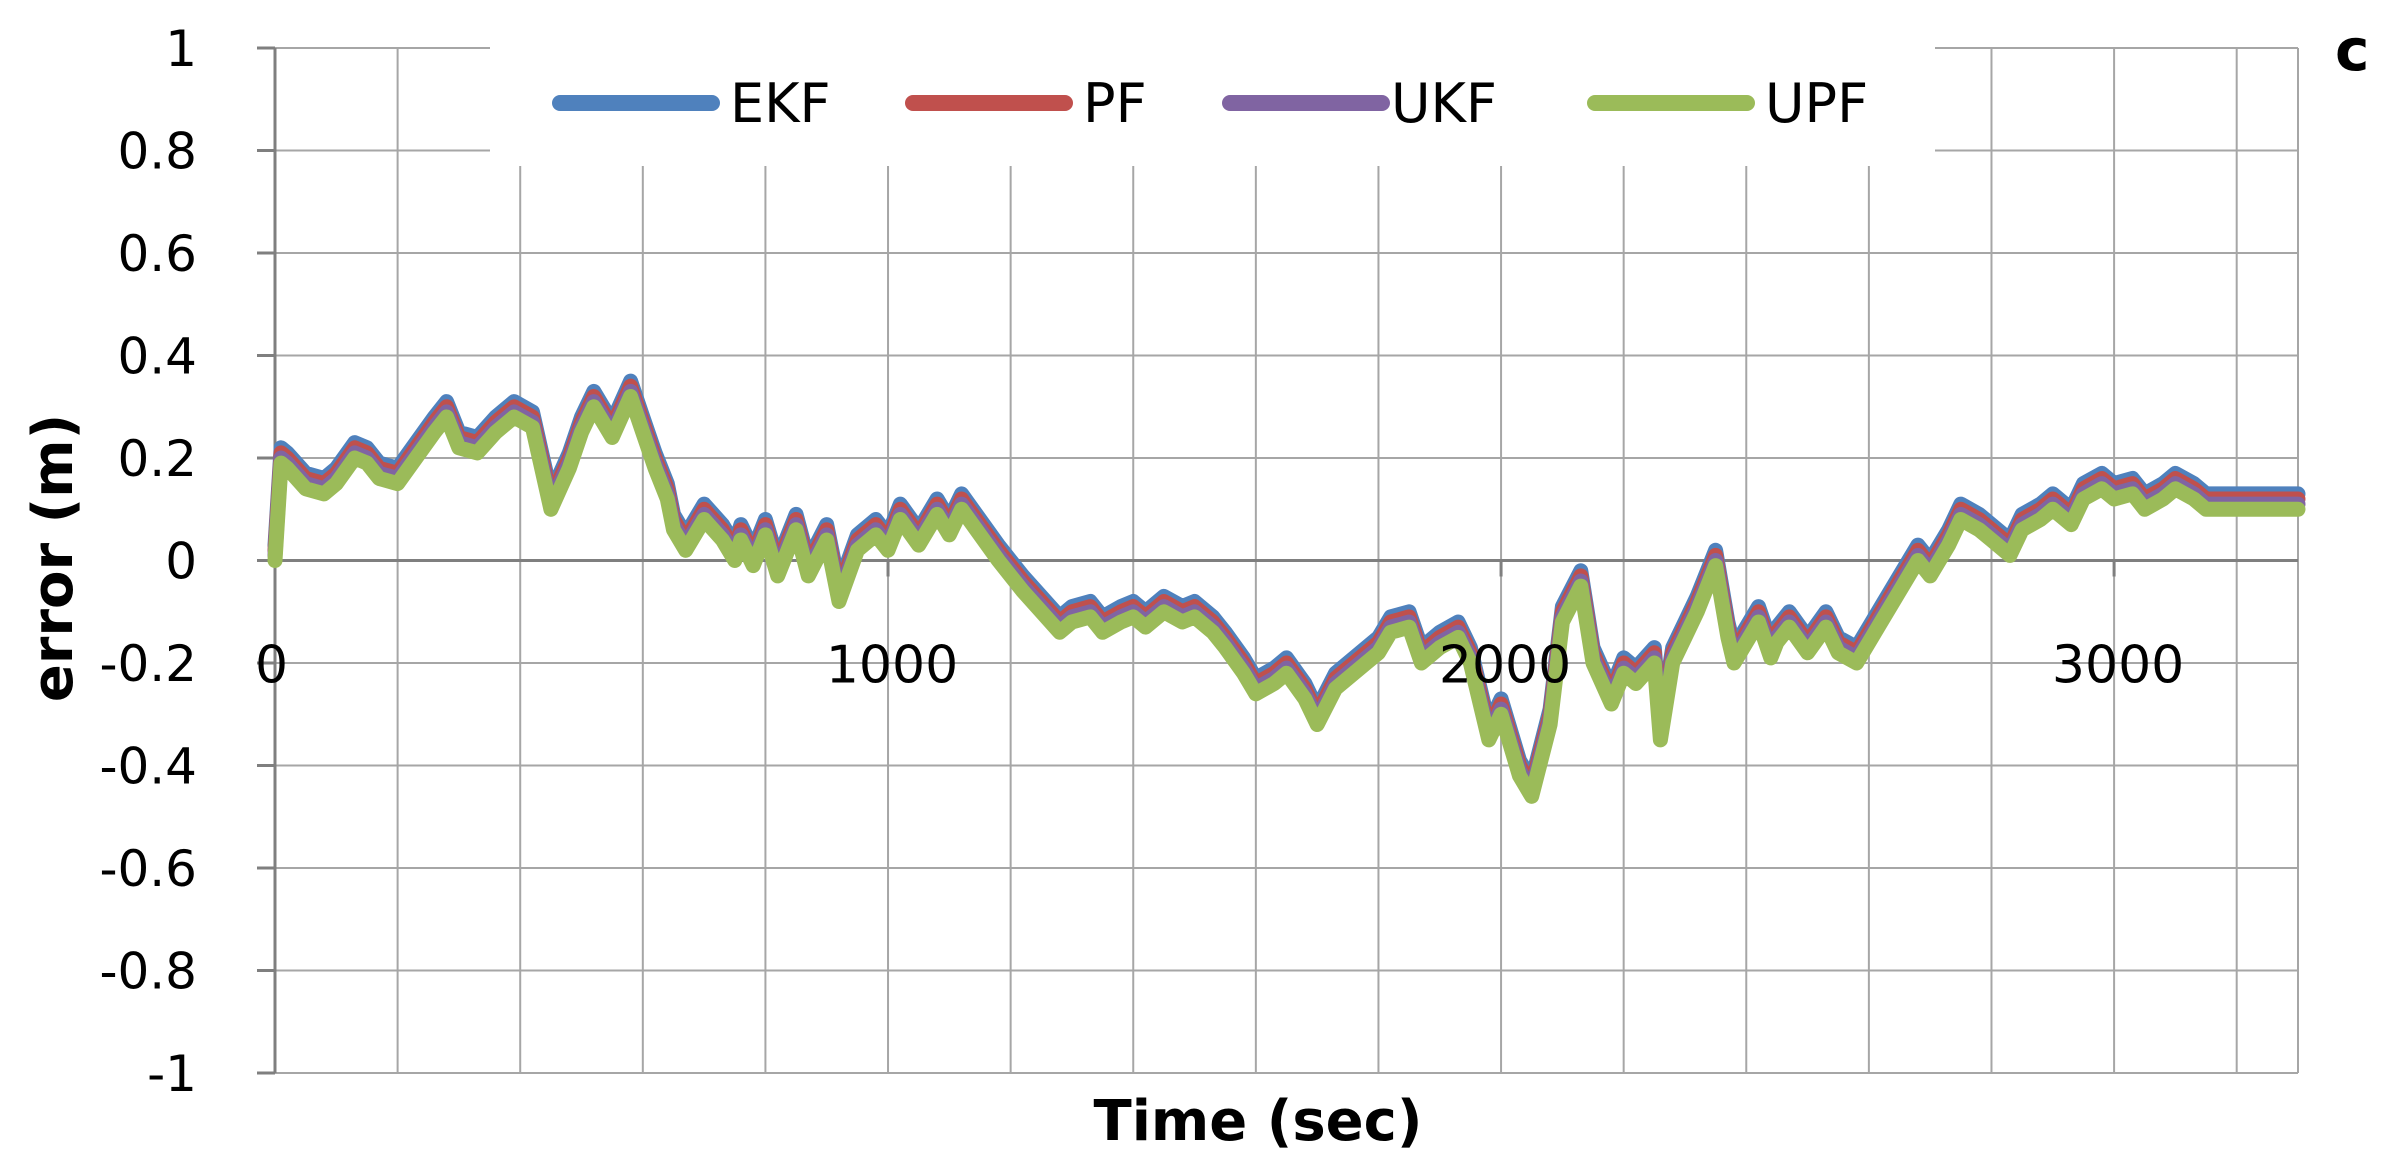 The width and height of the screenshot is (2391, 1167). Describe the element at coordinates (148, 664) in the screenshot. I see `y-tick-label: -0.2` at that location.